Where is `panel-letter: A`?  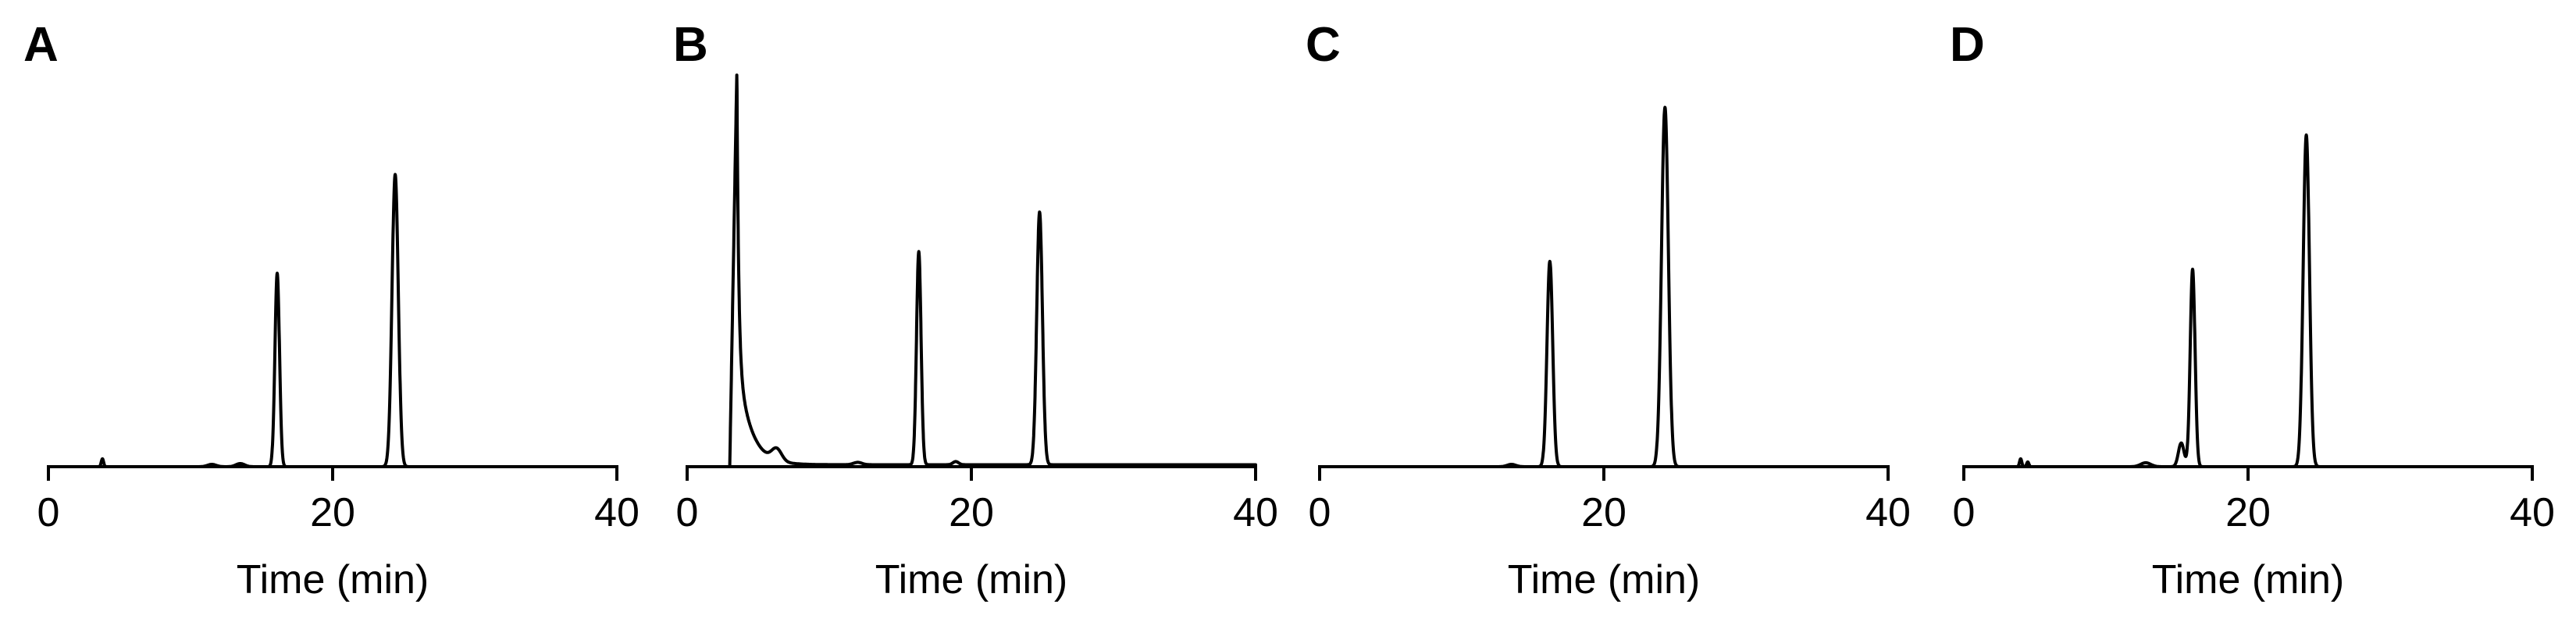 panel-letter: A is located at coordinates (41, 45).